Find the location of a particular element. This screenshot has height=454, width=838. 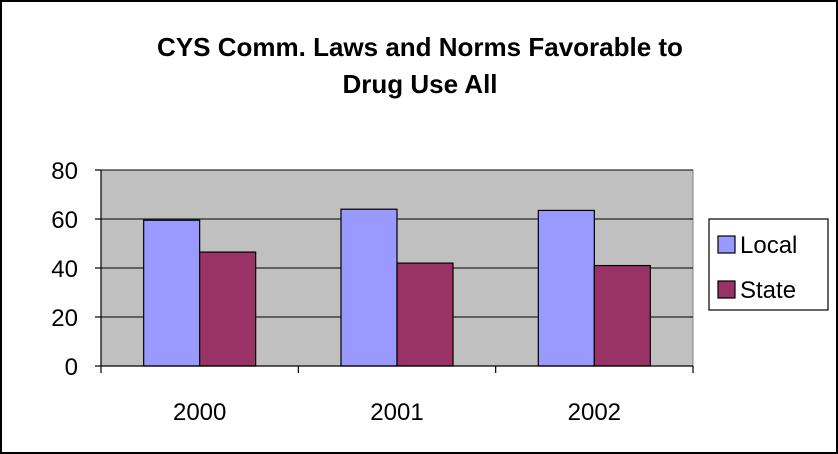

legend-label-local: Local is located at coordinates (768, 245).